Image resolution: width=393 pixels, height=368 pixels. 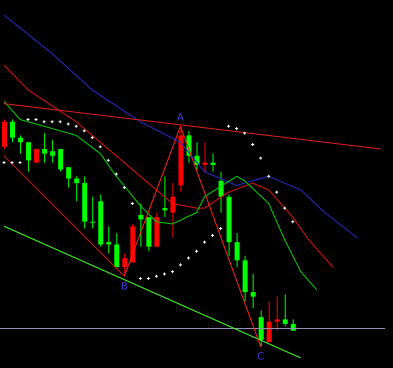 I want to click on annotation: A, so click(x=180, y=118).